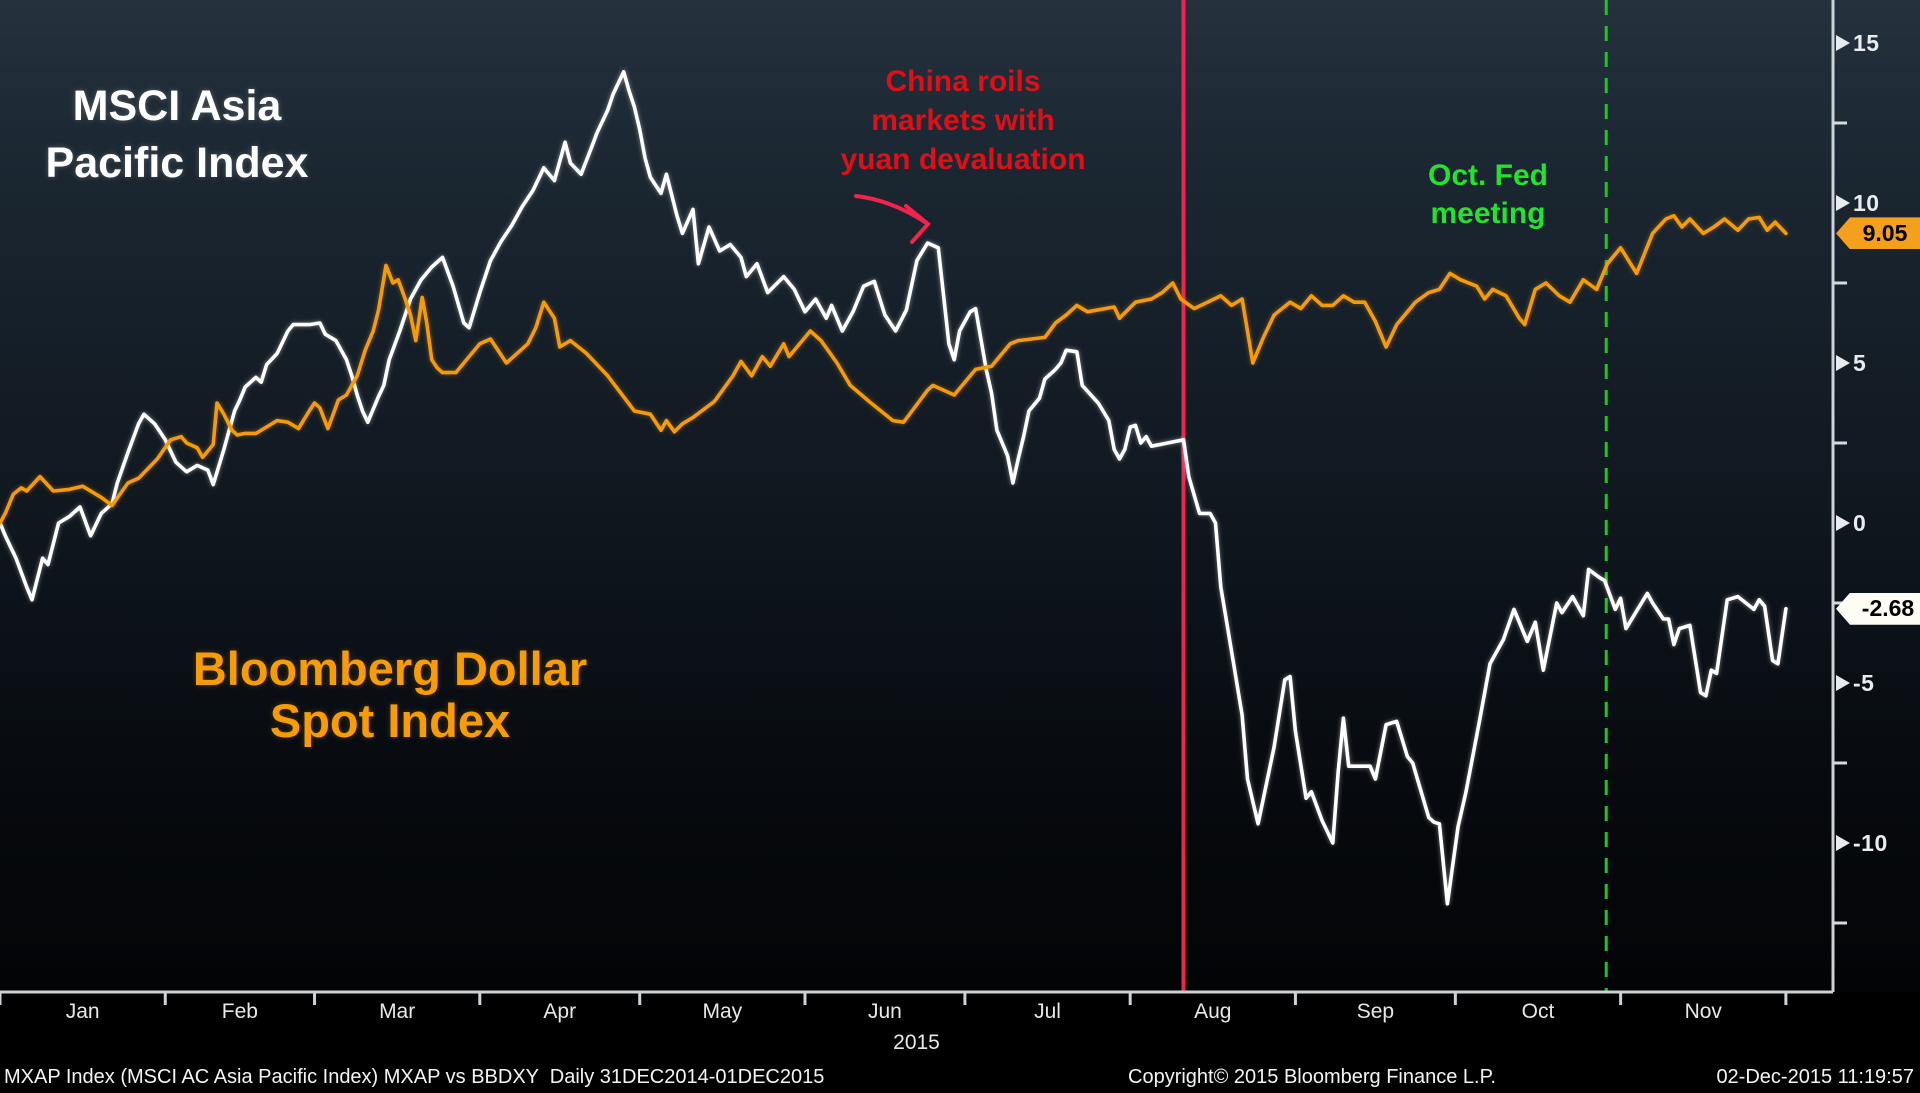 Image resolution: width=1920 pixels, height=1093 pixels. Describe the element at coordinates (1487, 194) in the screenshot. I see `fed-meeting-annotation: Oct. Fed meeting` at that location.